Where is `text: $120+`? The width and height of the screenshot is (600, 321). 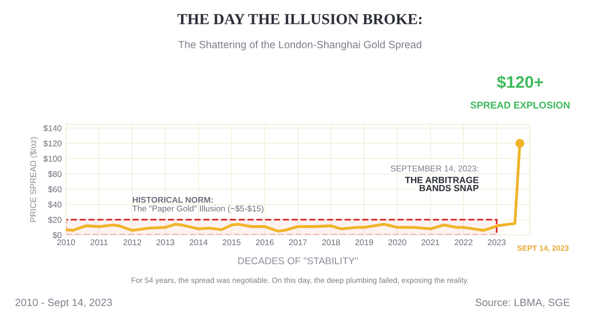 text: $120+ is located at coordinates (520, 82).